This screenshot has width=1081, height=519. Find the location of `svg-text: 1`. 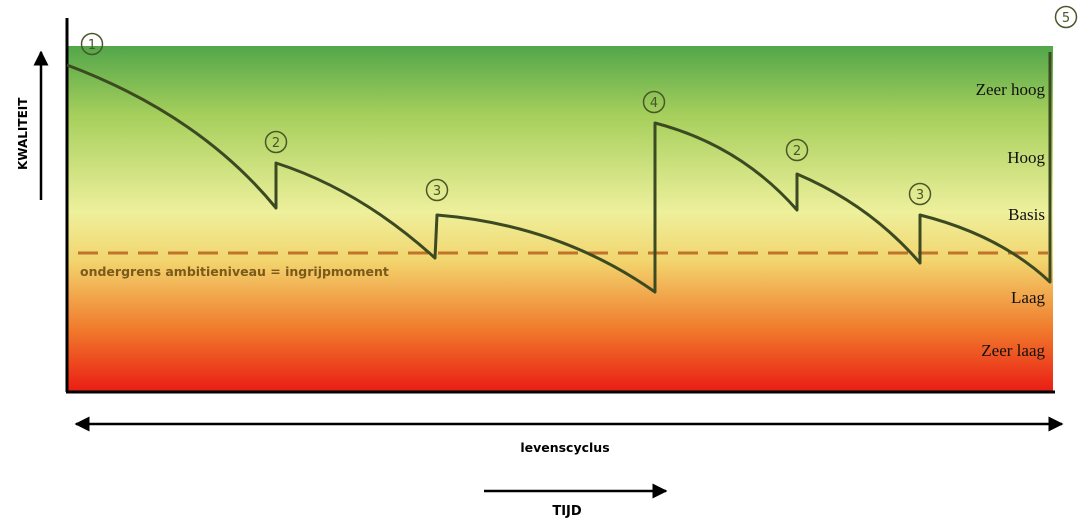

svg-text: 1 is located at coordinates (92, 45).